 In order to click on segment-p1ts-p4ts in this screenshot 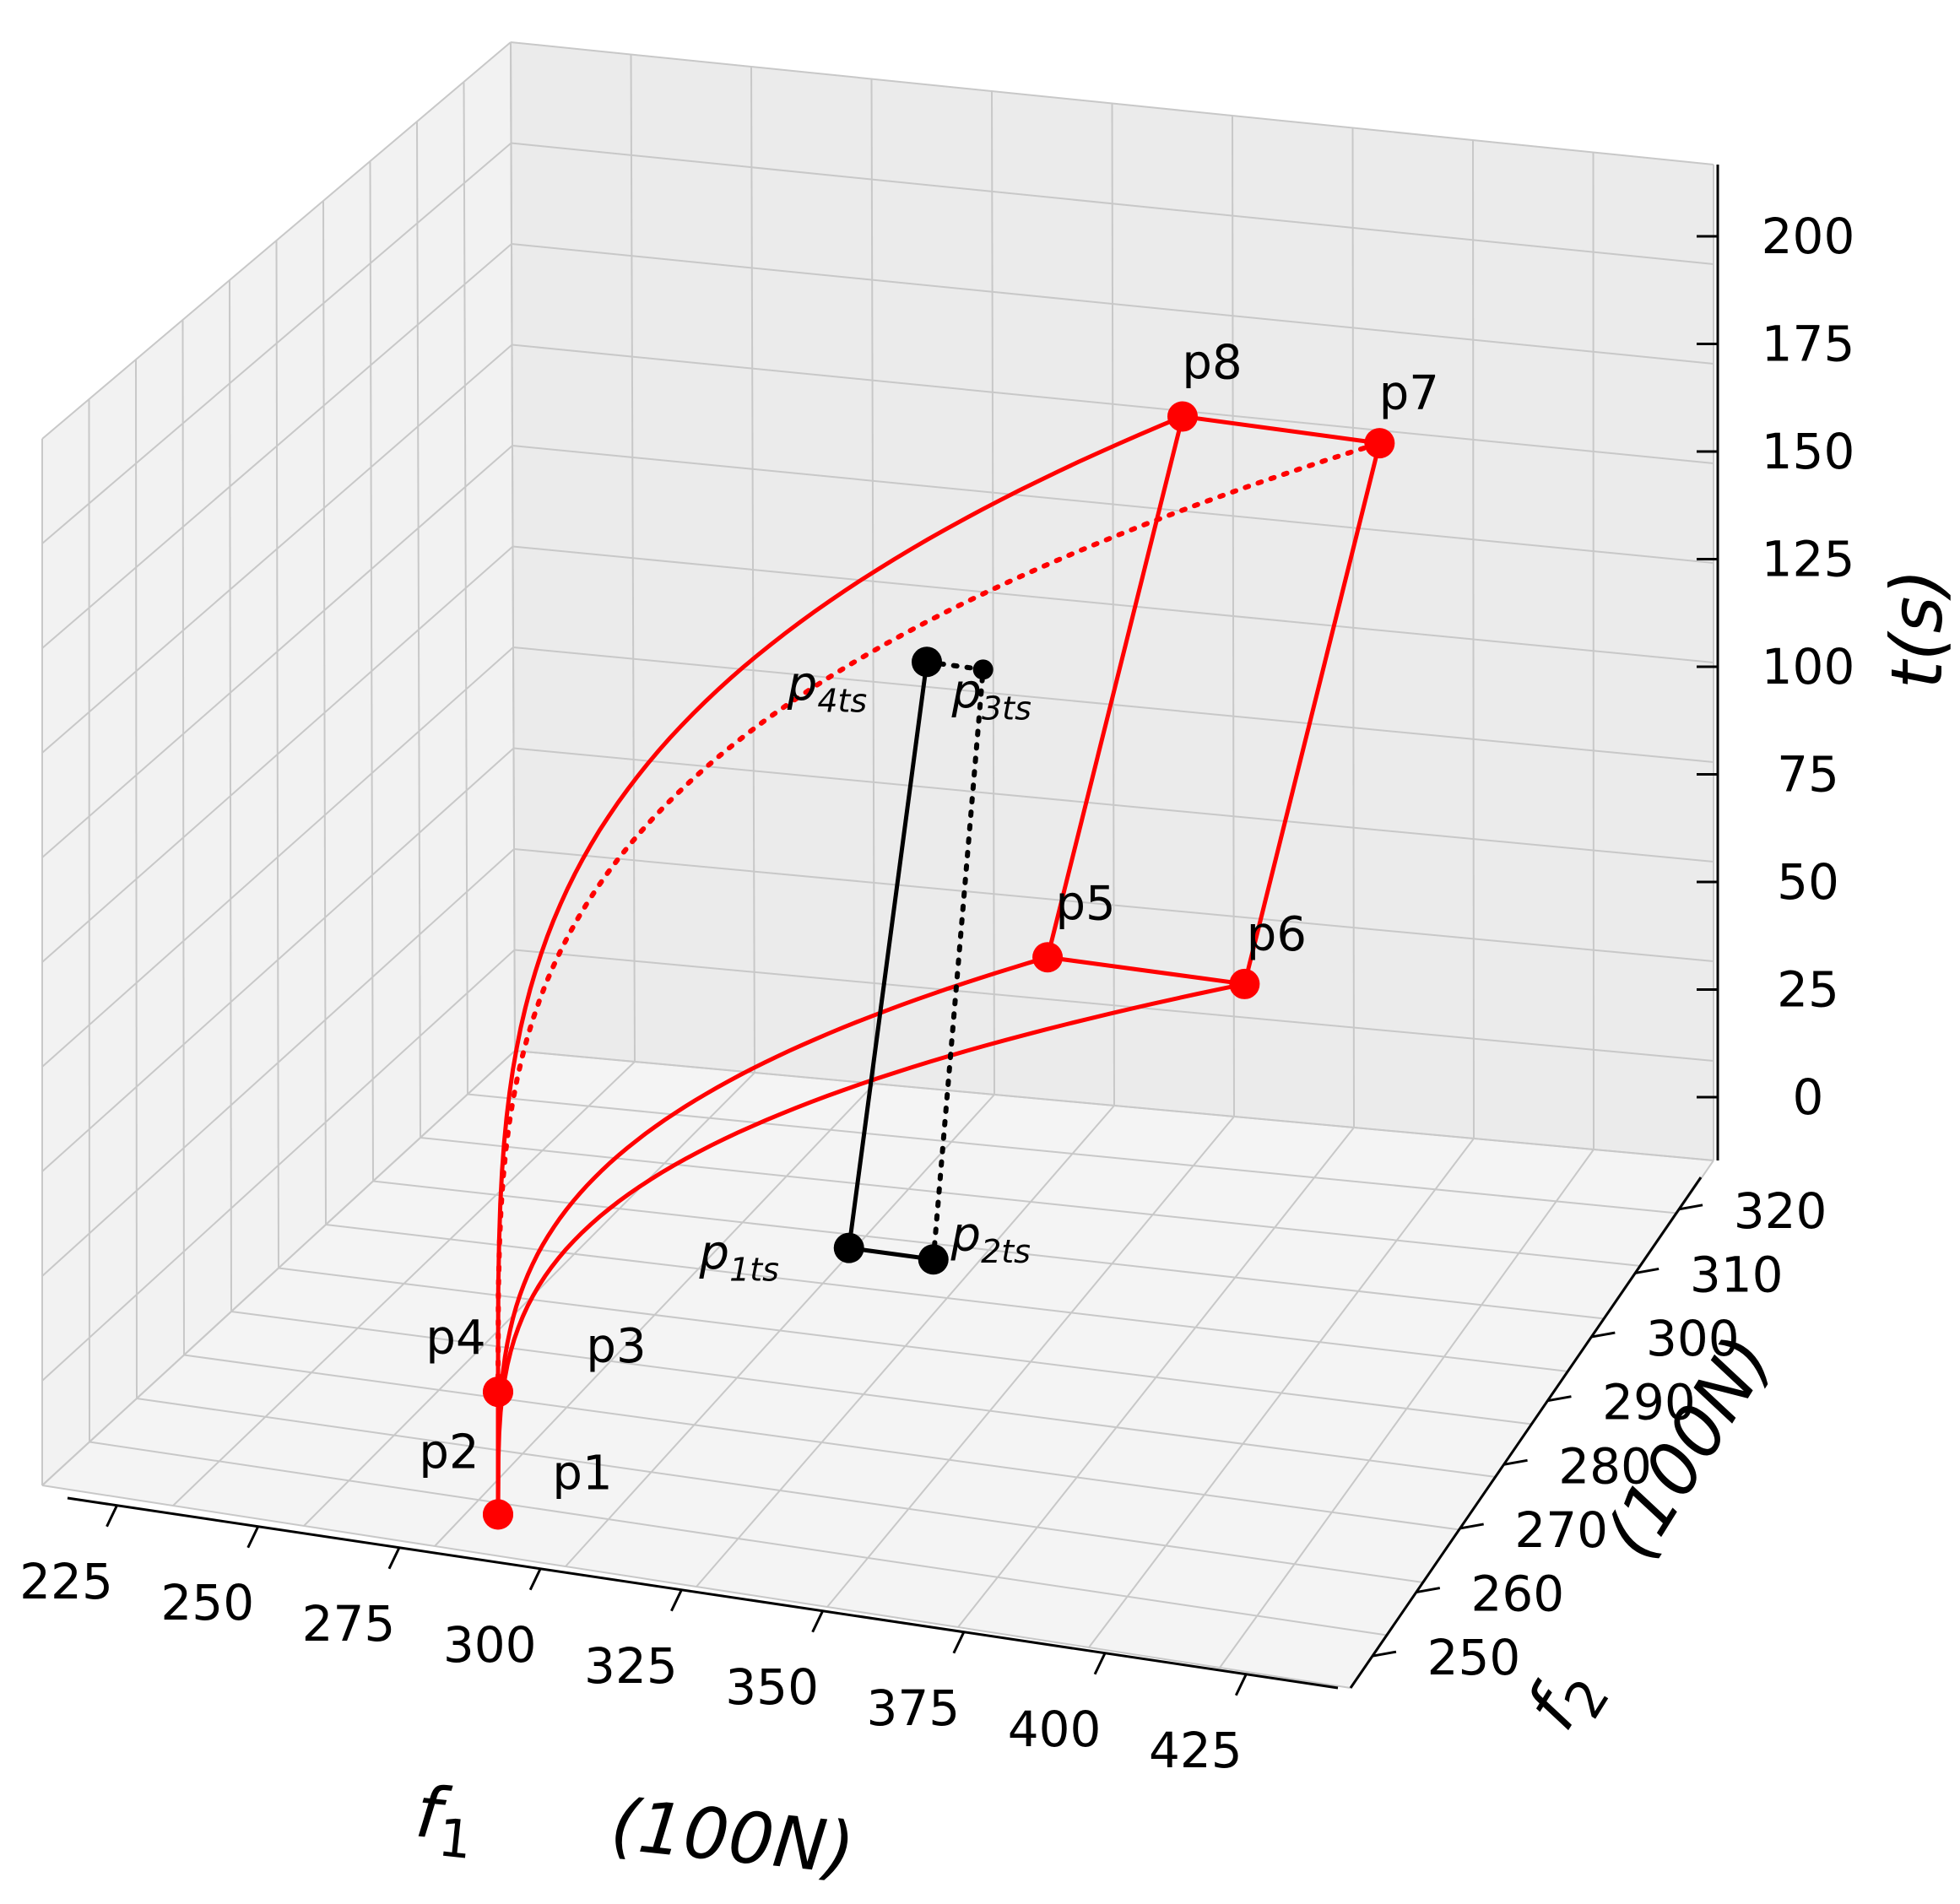, I will do `click(888, 955)`.